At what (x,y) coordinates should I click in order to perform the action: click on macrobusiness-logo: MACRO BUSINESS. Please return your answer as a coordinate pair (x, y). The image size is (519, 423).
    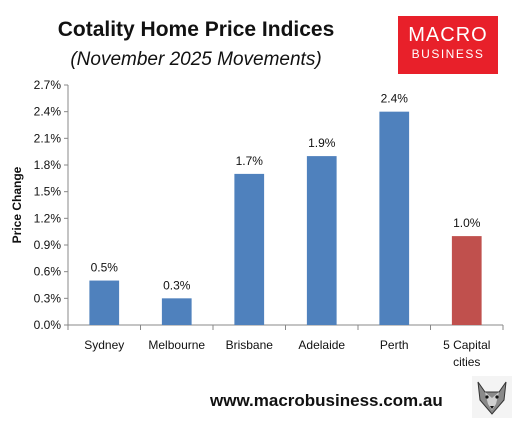
    Looking at the image, I should click on (448, 45).